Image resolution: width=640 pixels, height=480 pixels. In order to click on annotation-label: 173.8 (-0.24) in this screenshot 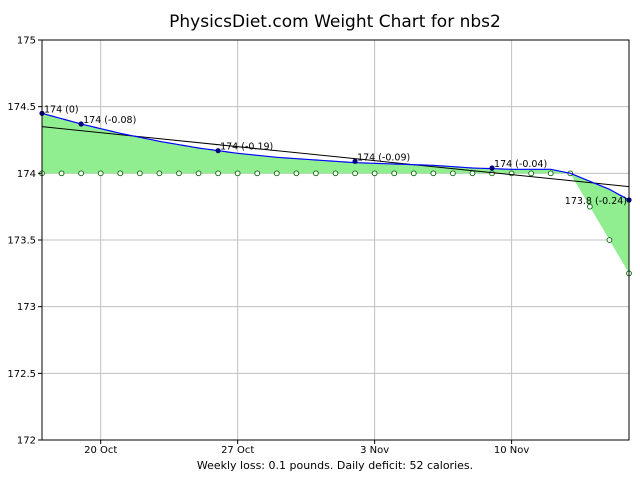, I will do `click(596, 201)`.